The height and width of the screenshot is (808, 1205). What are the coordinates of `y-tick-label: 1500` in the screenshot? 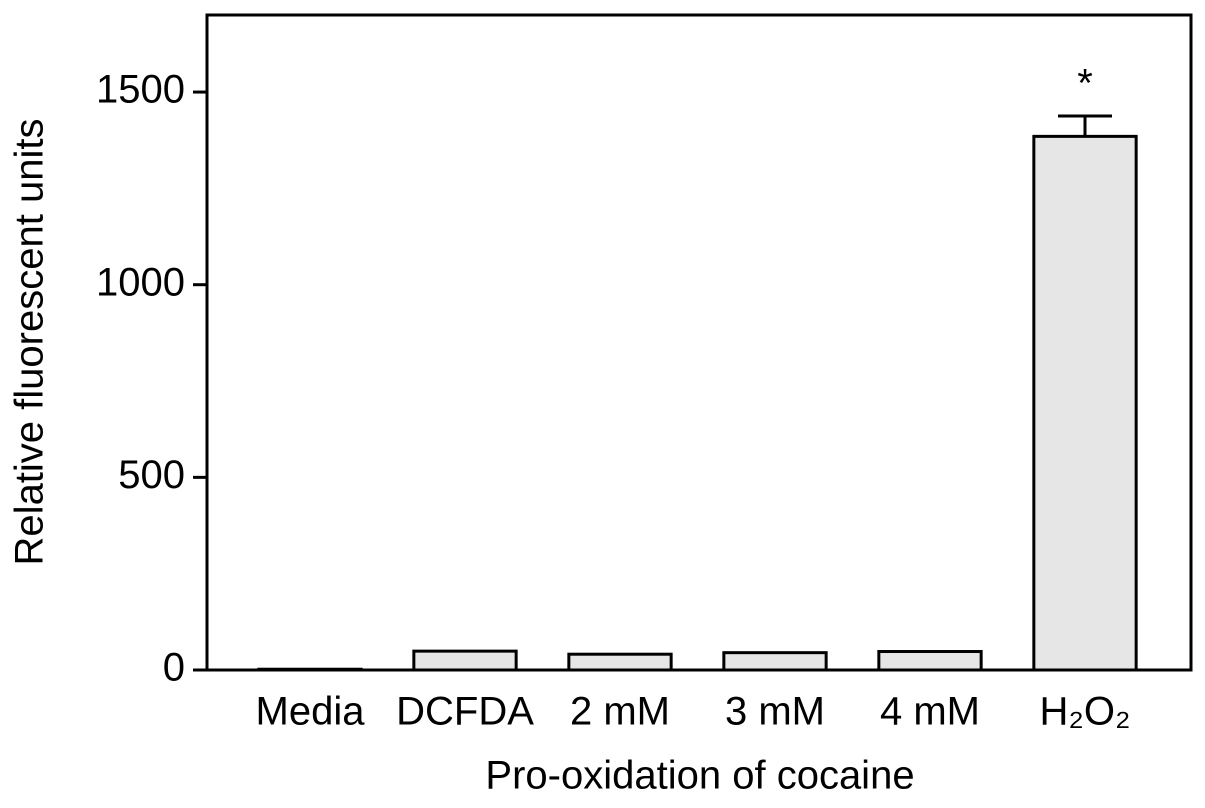 It's located at (140, 90).